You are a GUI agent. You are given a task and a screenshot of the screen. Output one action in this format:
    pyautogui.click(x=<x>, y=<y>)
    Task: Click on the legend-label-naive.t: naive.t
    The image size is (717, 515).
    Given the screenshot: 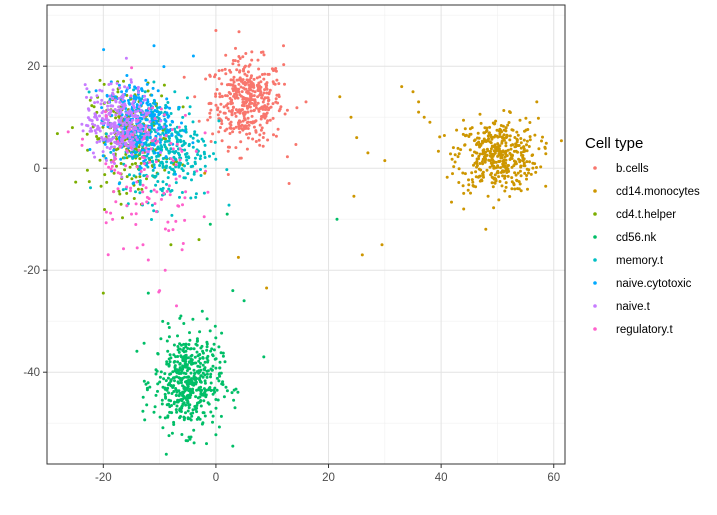 What is the action you would take?
    pyautogui.click(x=633, y=307)
    